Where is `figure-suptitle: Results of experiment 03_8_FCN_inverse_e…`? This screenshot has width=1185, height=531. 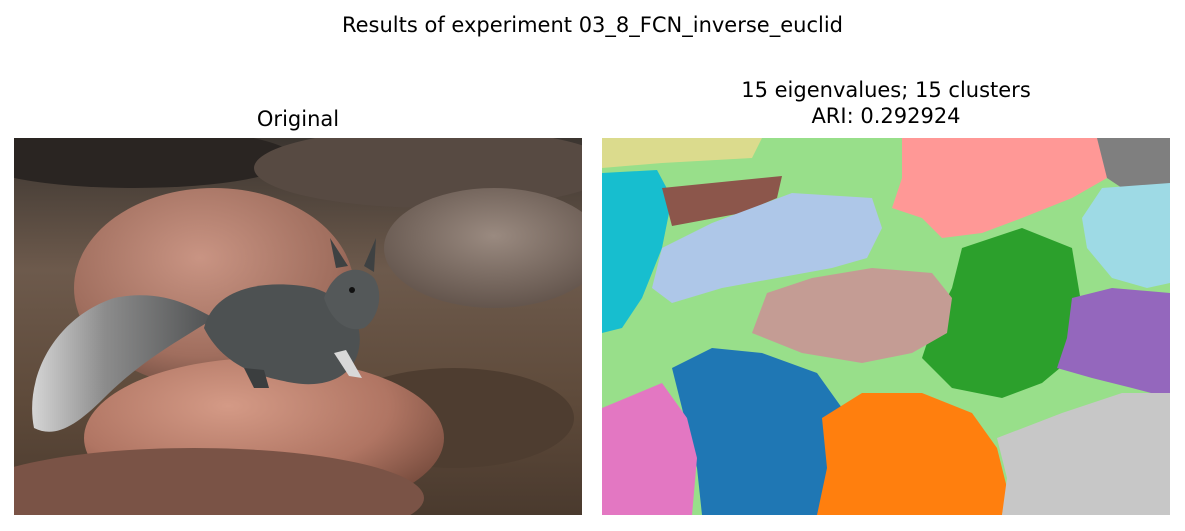
figure-suptitle: Results of experiment 03_8_FCN_inverse_e… is located at coordinates (592, 25).